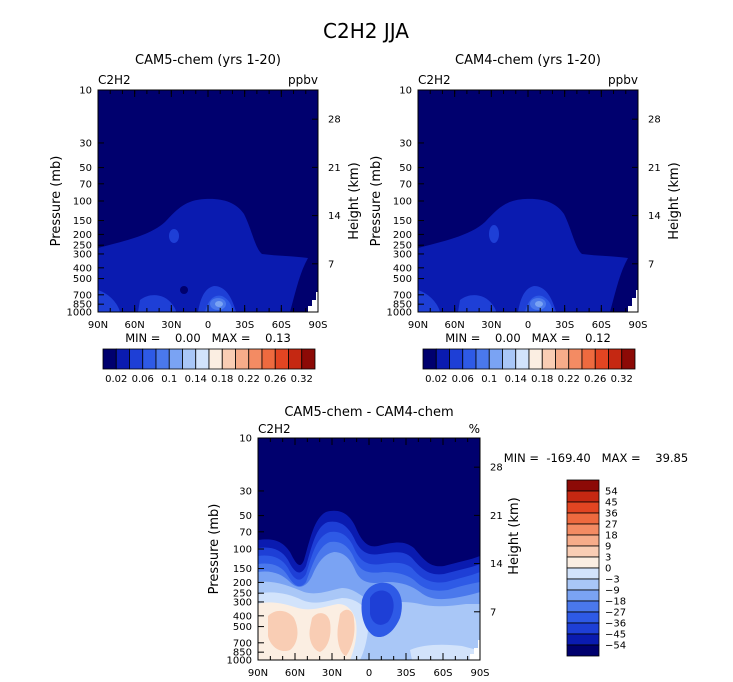  Describe the element at coordinates (208, 338) in the screenshot. I see `stats-text: MIN = 0.00 MAX = 0.13` at that location.